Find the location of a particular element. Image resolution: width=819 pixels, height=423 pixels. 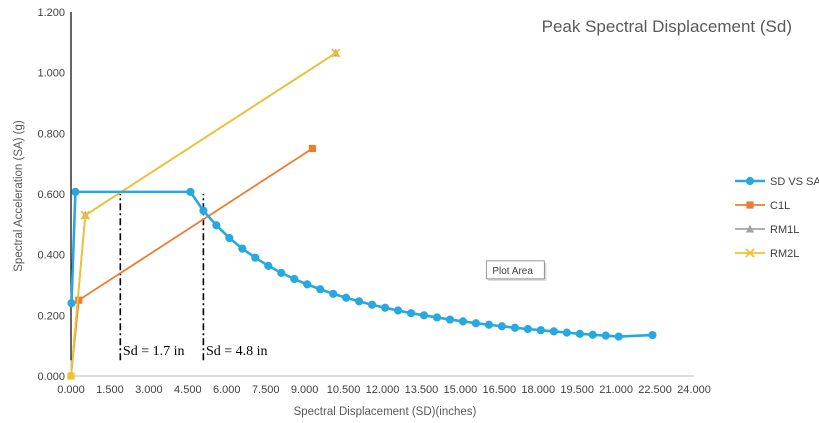

y-tick-label: 0.800 is located at coordinates (51, 134).